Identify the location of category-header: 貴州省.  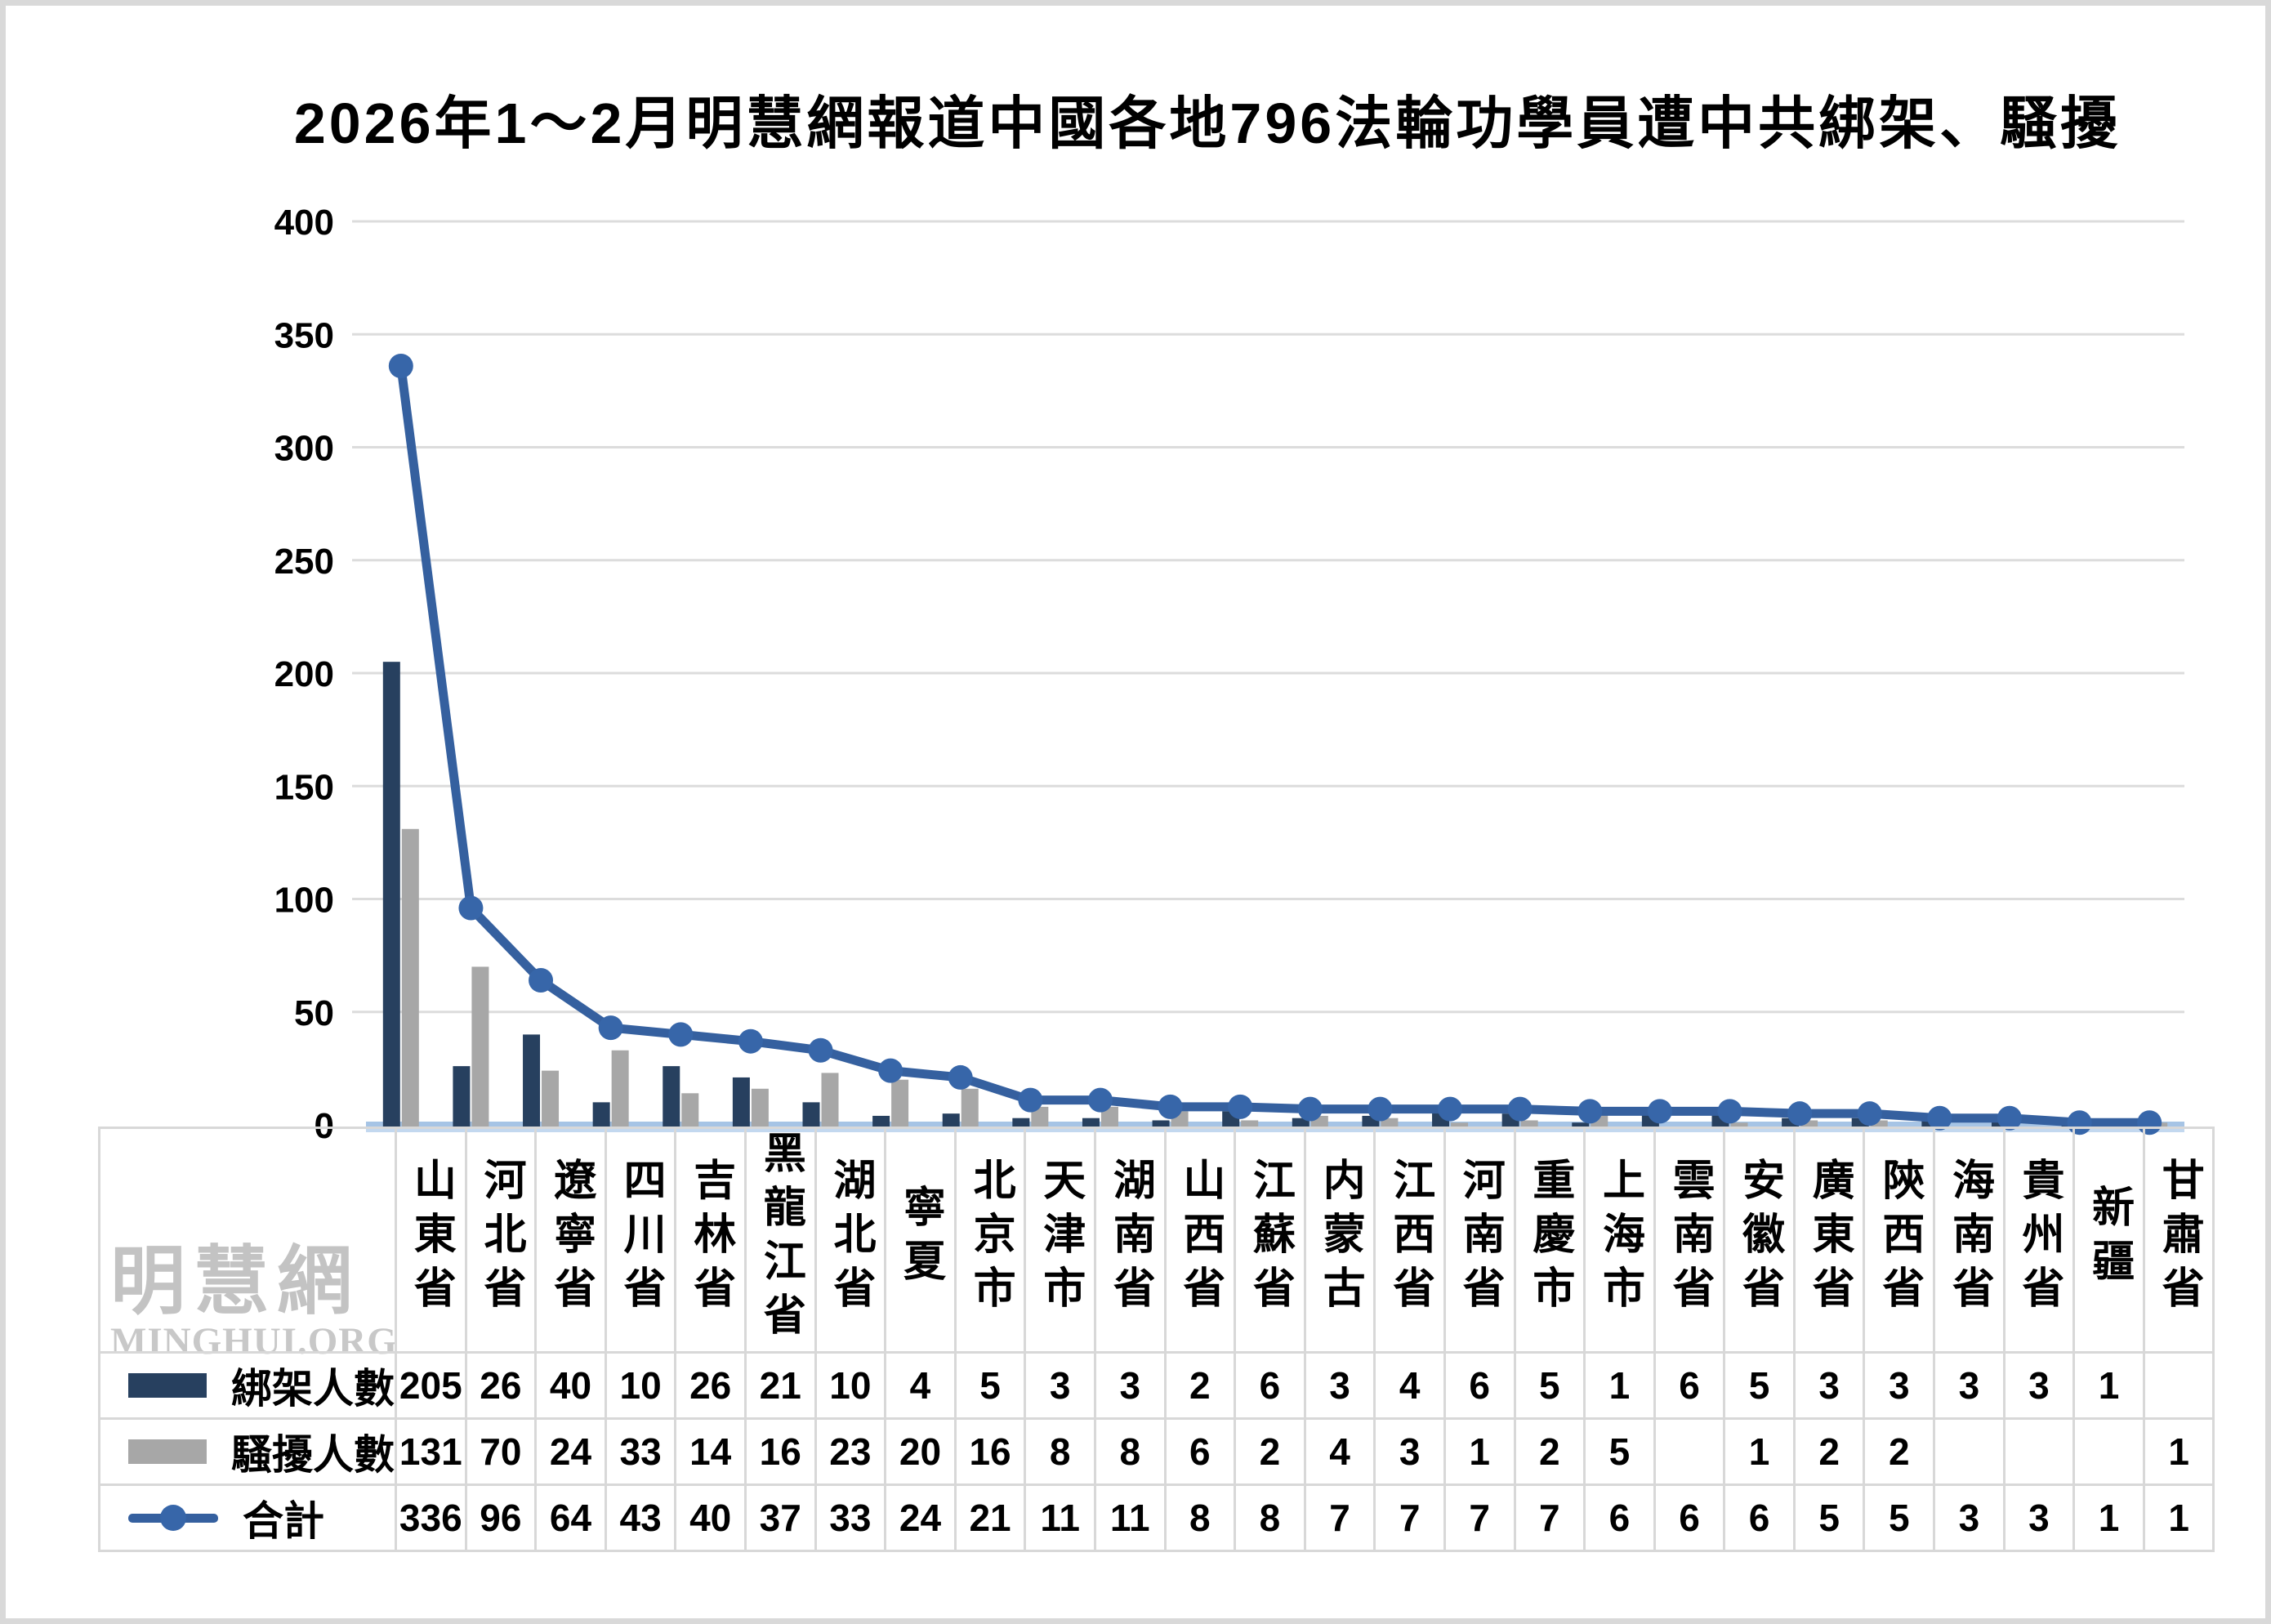
(2039, 1240).